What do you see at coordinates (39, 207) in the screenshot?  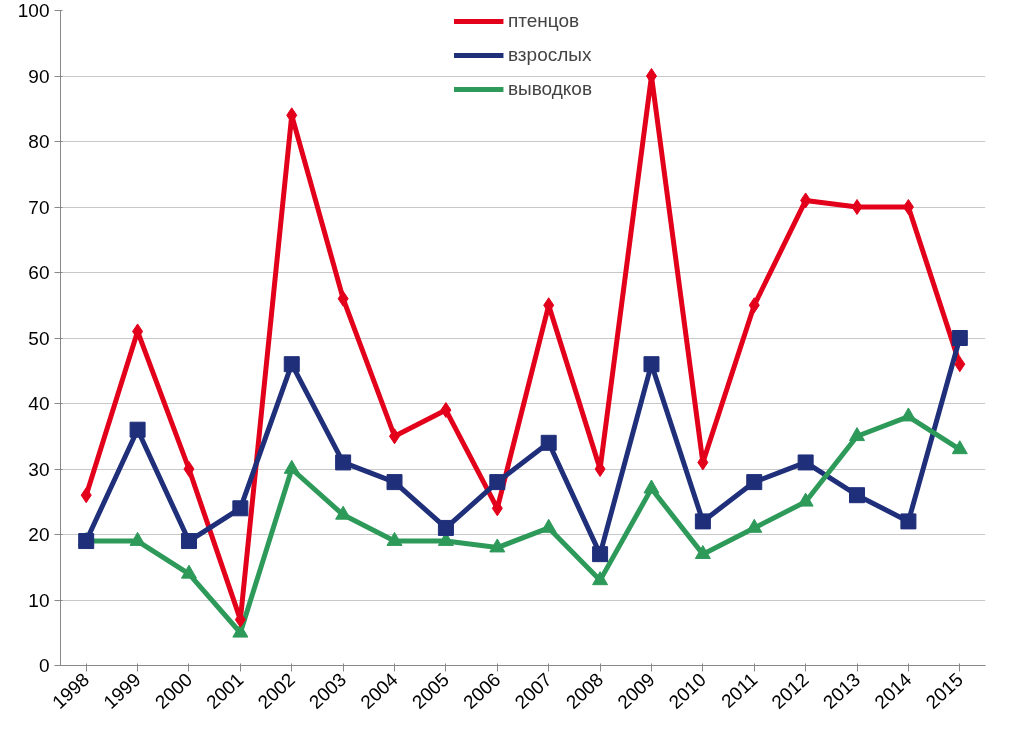 I see `y-tick-label: 70` at bounding box center [39, 207].